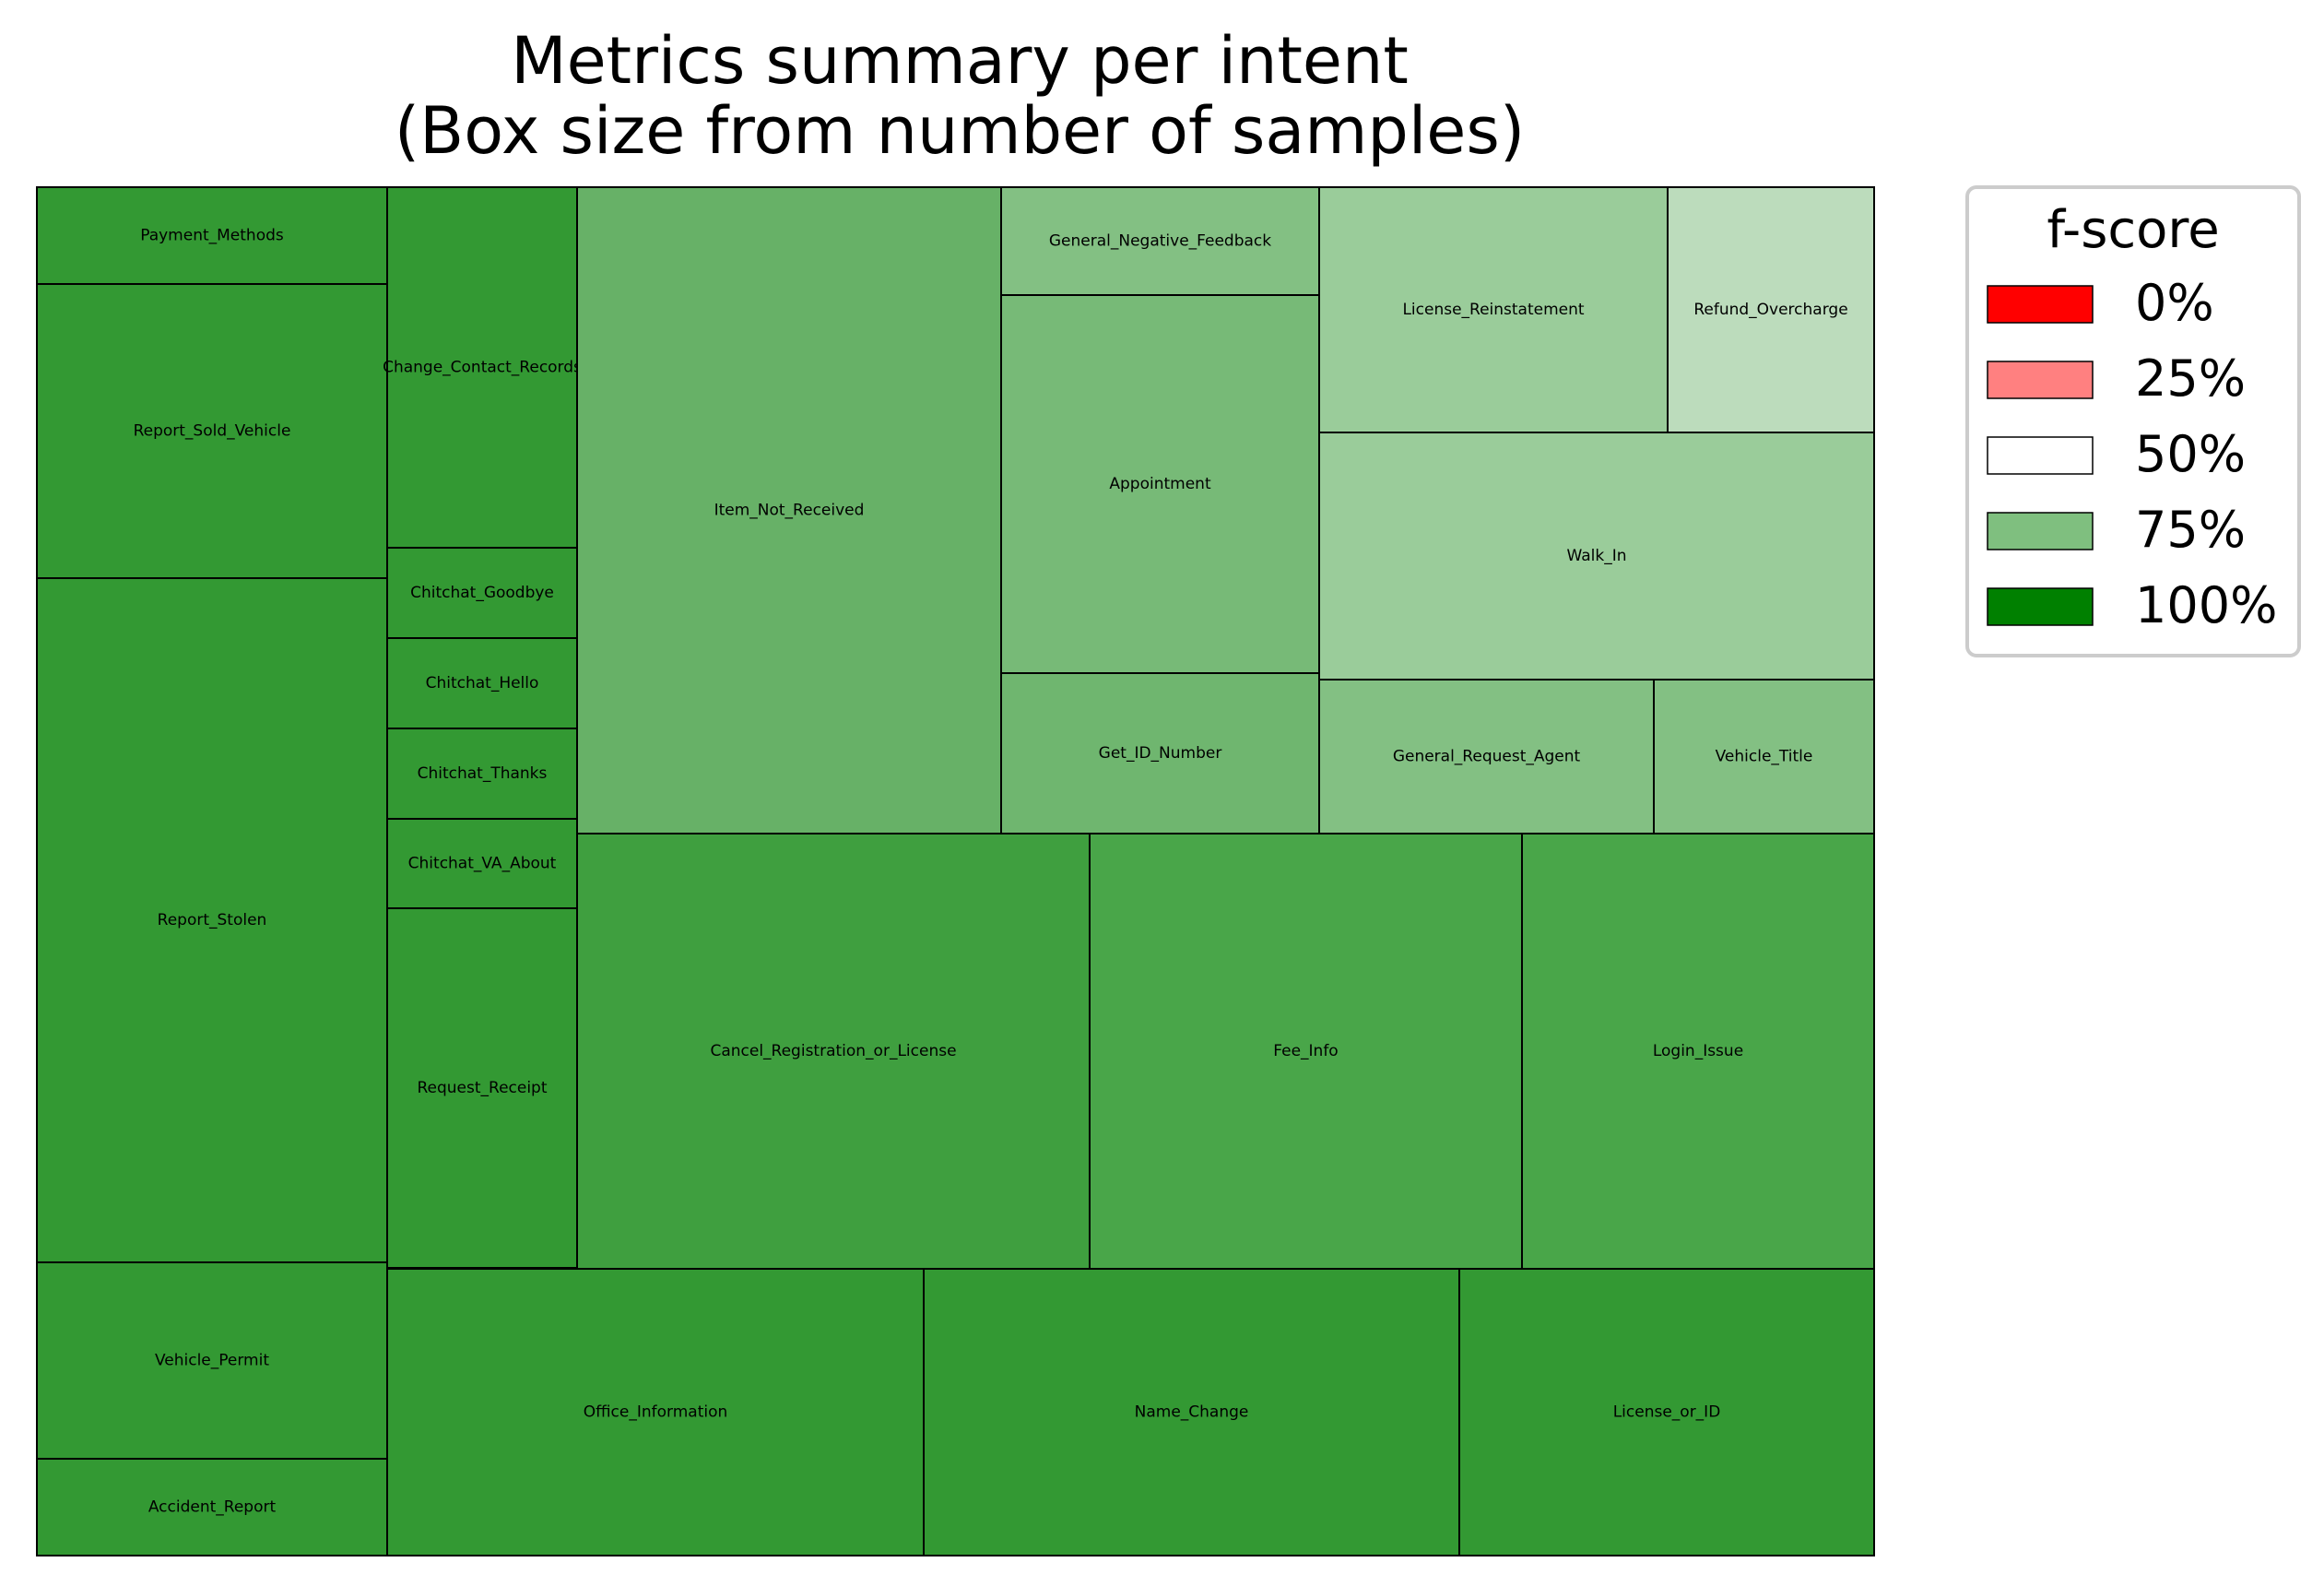  I want to click on legend-label: 0%, so click(2174, 303).